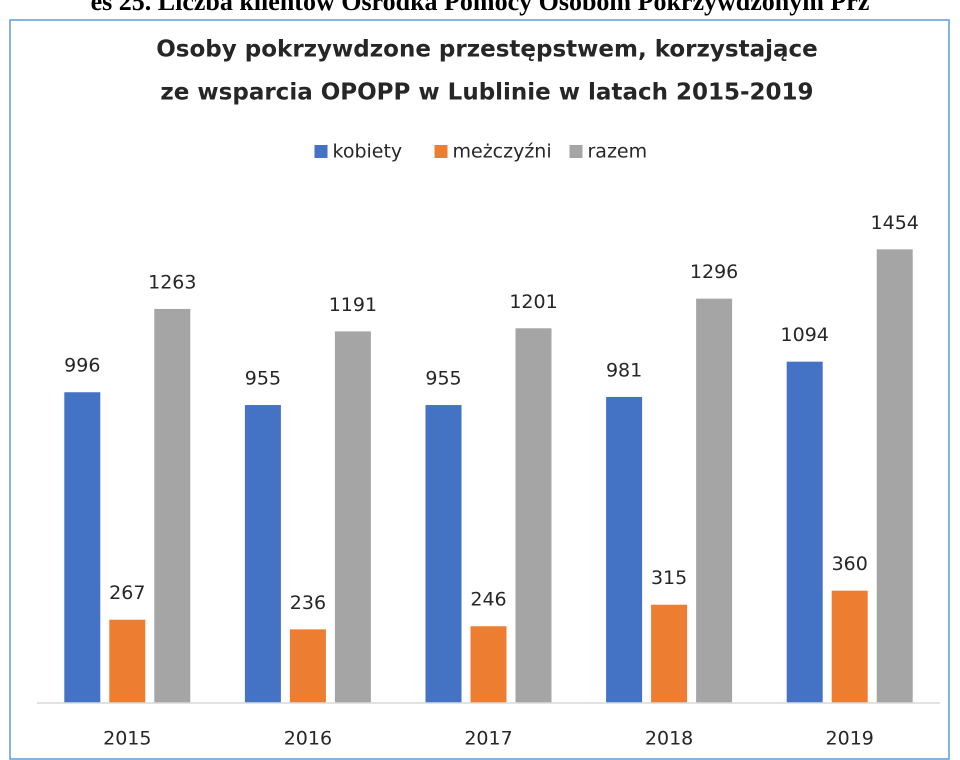  I want to click on x-tick-label: 2018, so click(669, 739).